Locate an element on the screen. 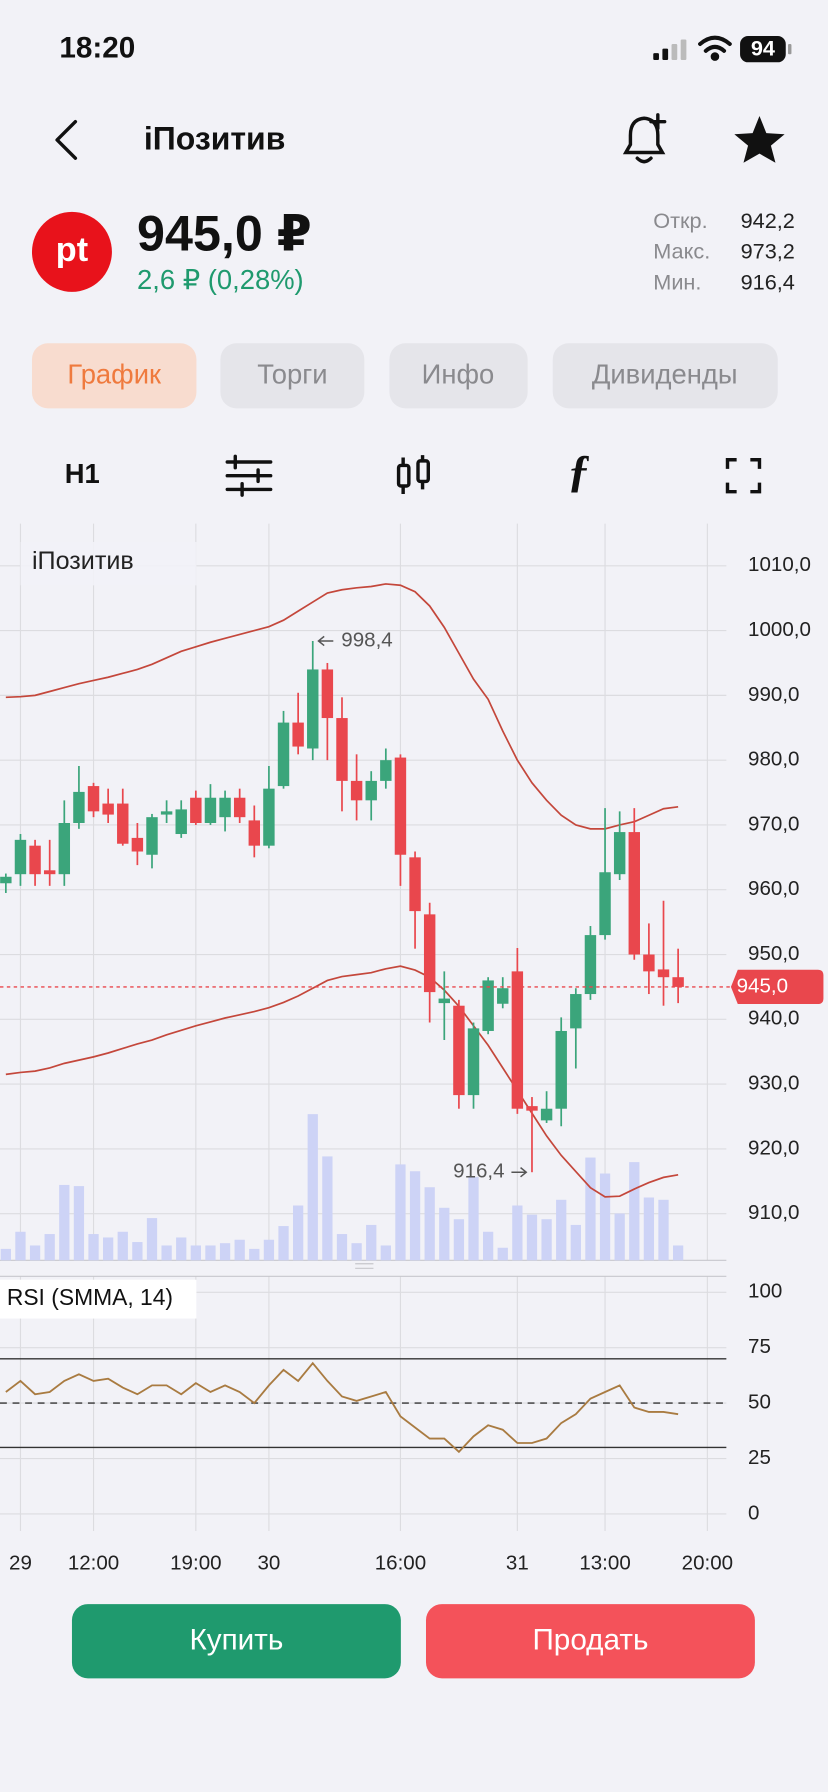  y-tick-label: 980,0 is located at coordinates (773, 759).